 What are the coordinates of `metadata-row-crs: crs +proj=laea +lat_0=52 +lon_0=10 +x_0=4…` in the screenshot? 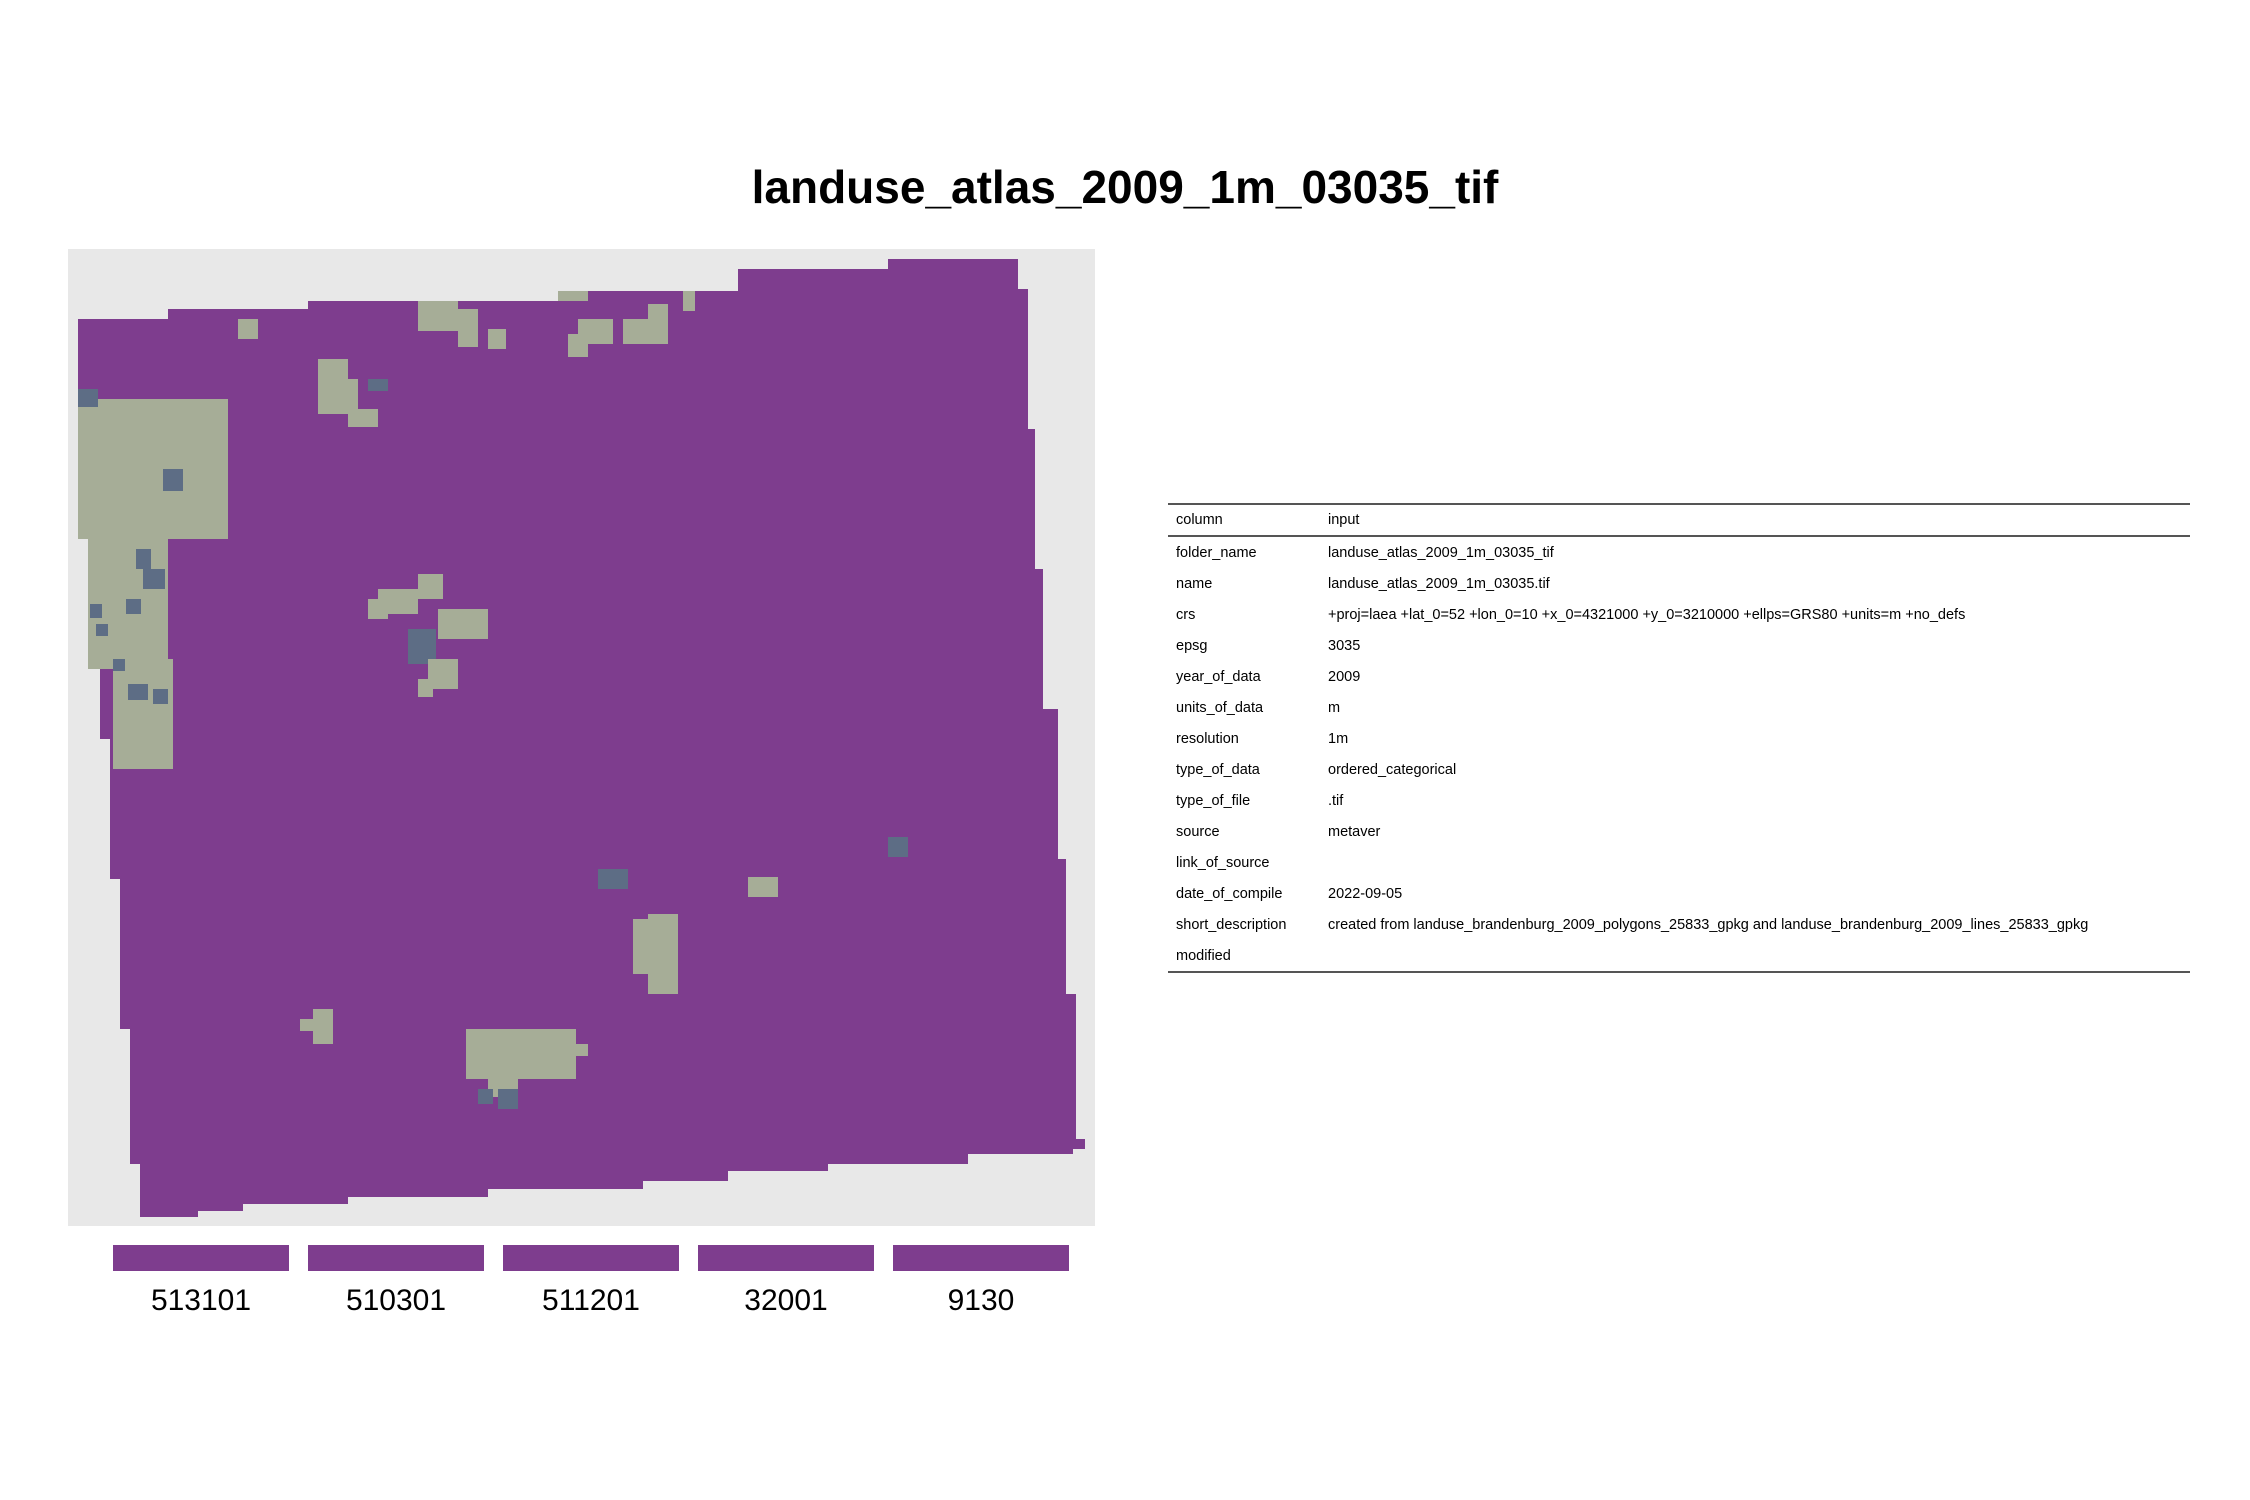 It's located at (1679, 614).